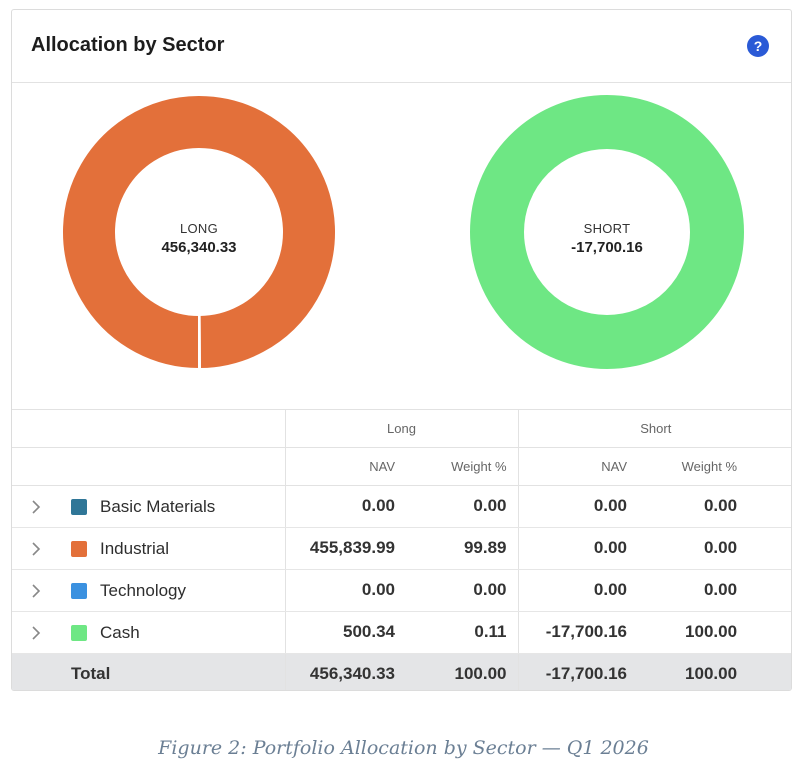 This screenshot has width=807, height=773. I want to click on short-donut-center: SHORT -17,700.16, so click(607, 238).